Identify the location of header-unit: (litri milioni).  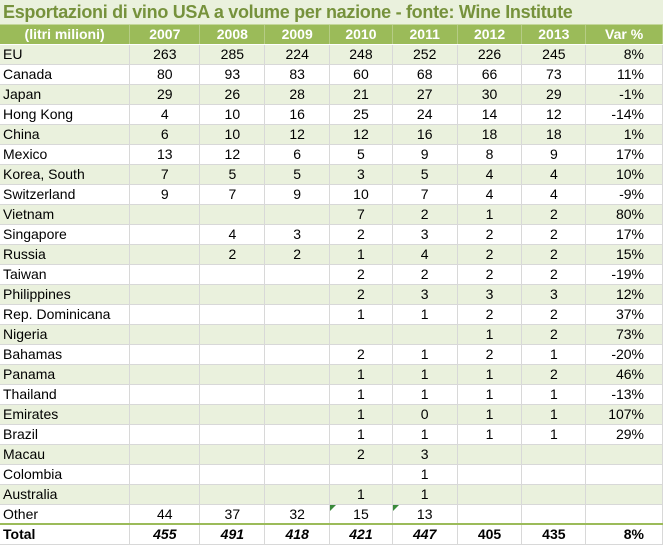
(65, 35).